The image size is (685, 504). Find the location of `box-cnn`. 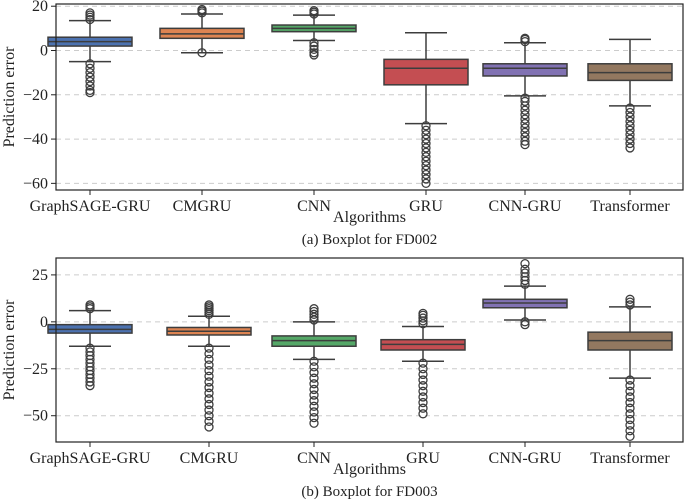

box-cnn is located at coordinates (314, 366).